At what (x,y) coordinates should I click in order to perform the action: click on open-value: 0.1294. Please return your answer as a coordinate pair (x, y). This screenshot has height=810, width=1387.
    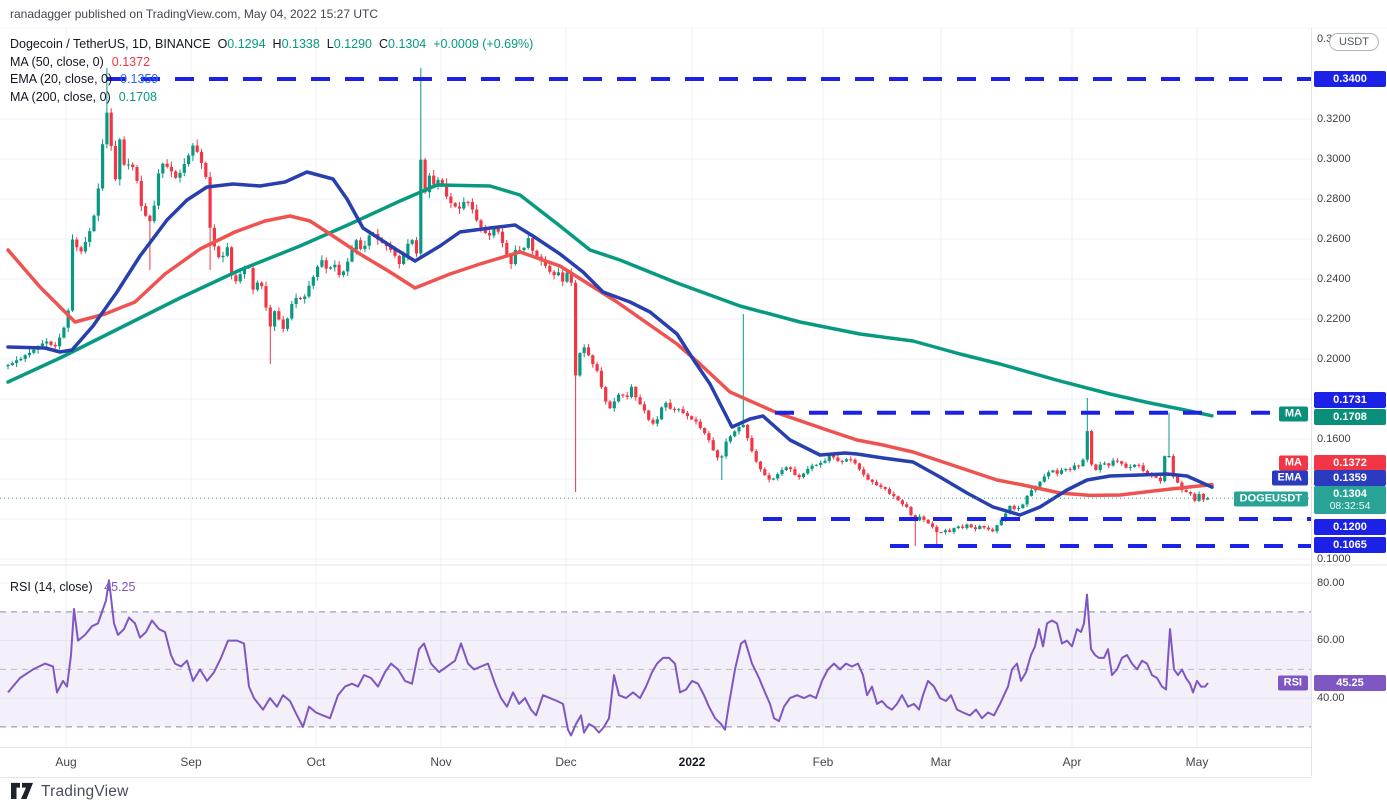
    Looking at the image, I should click on (246, 44).